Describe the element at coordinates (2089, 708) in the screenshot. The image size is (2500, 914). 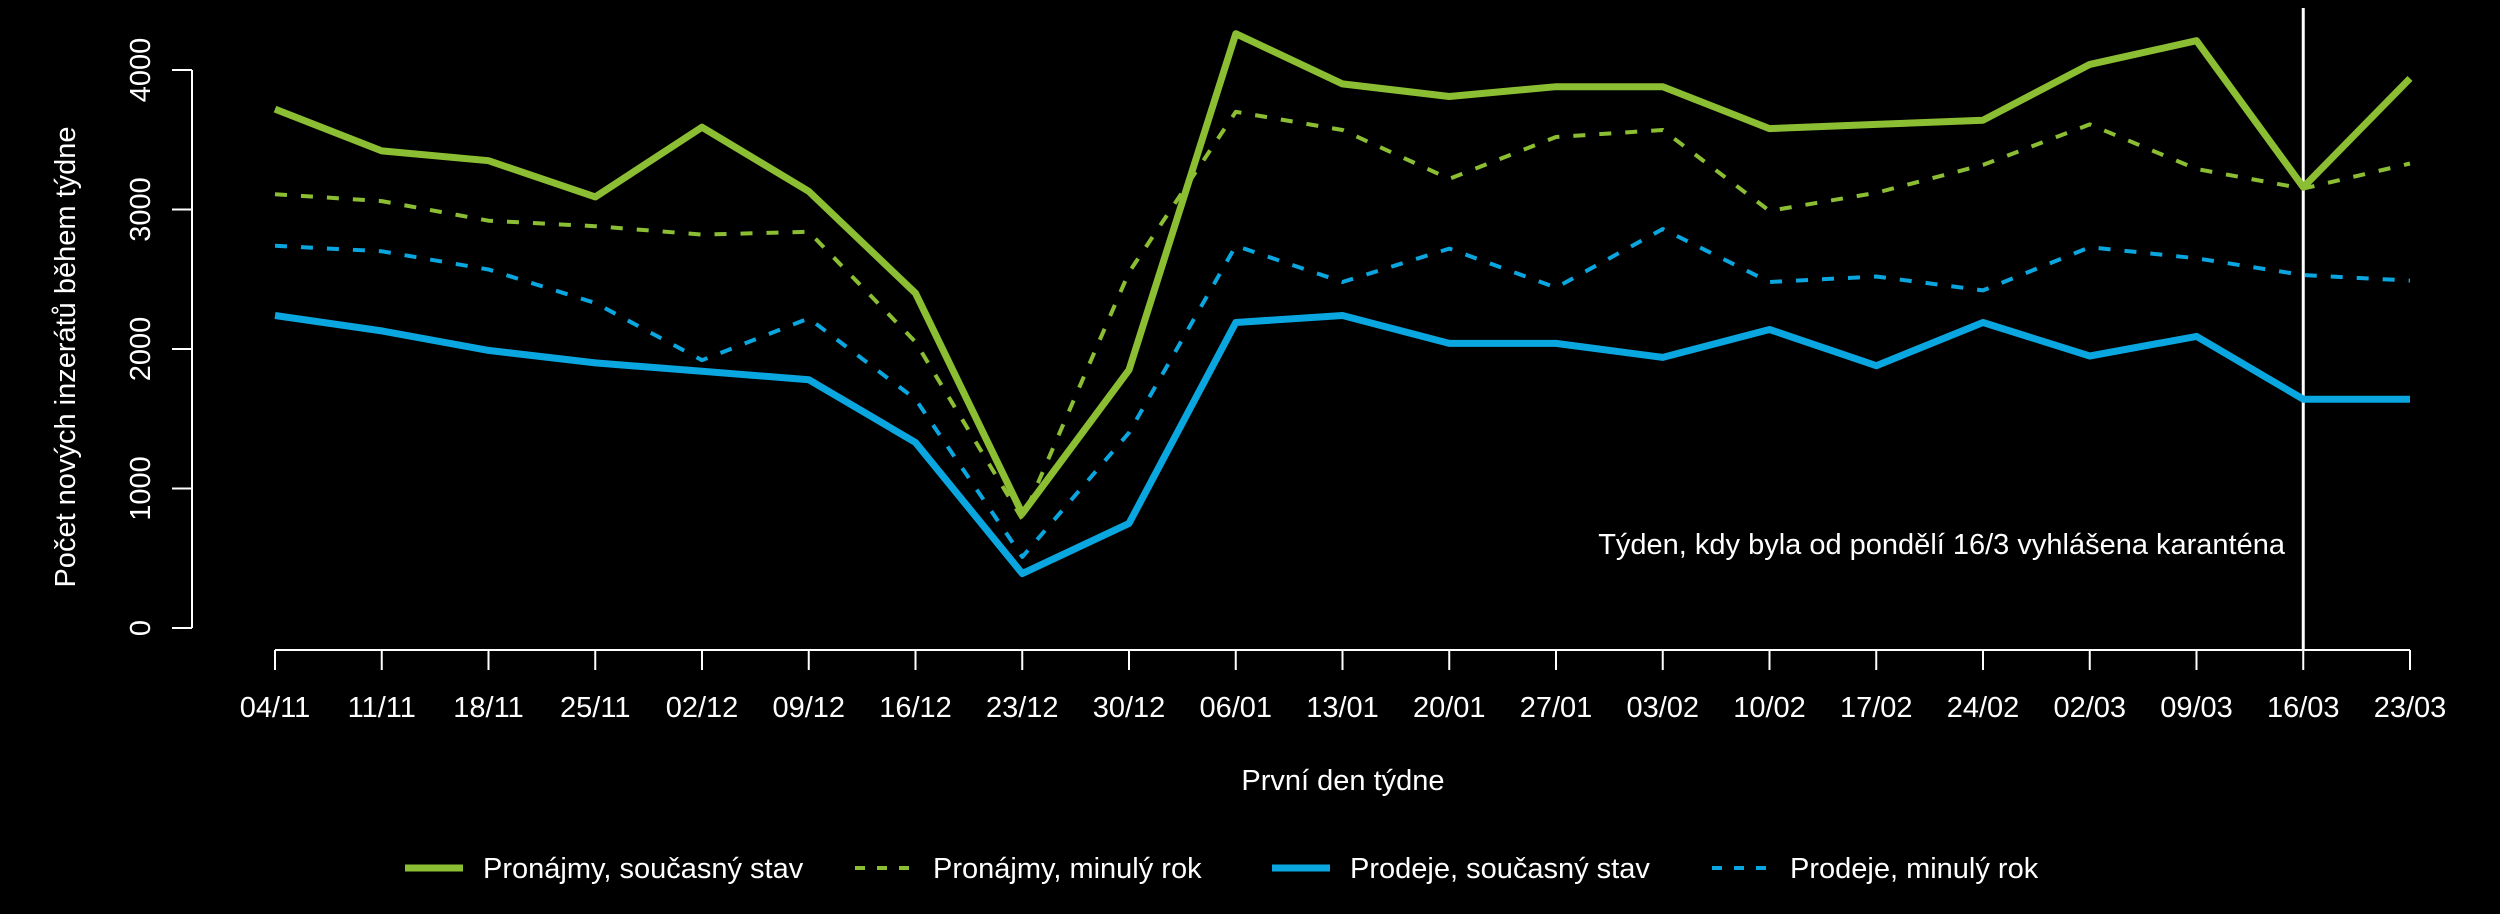
I see `x-tick-label: 02/03` at that location.